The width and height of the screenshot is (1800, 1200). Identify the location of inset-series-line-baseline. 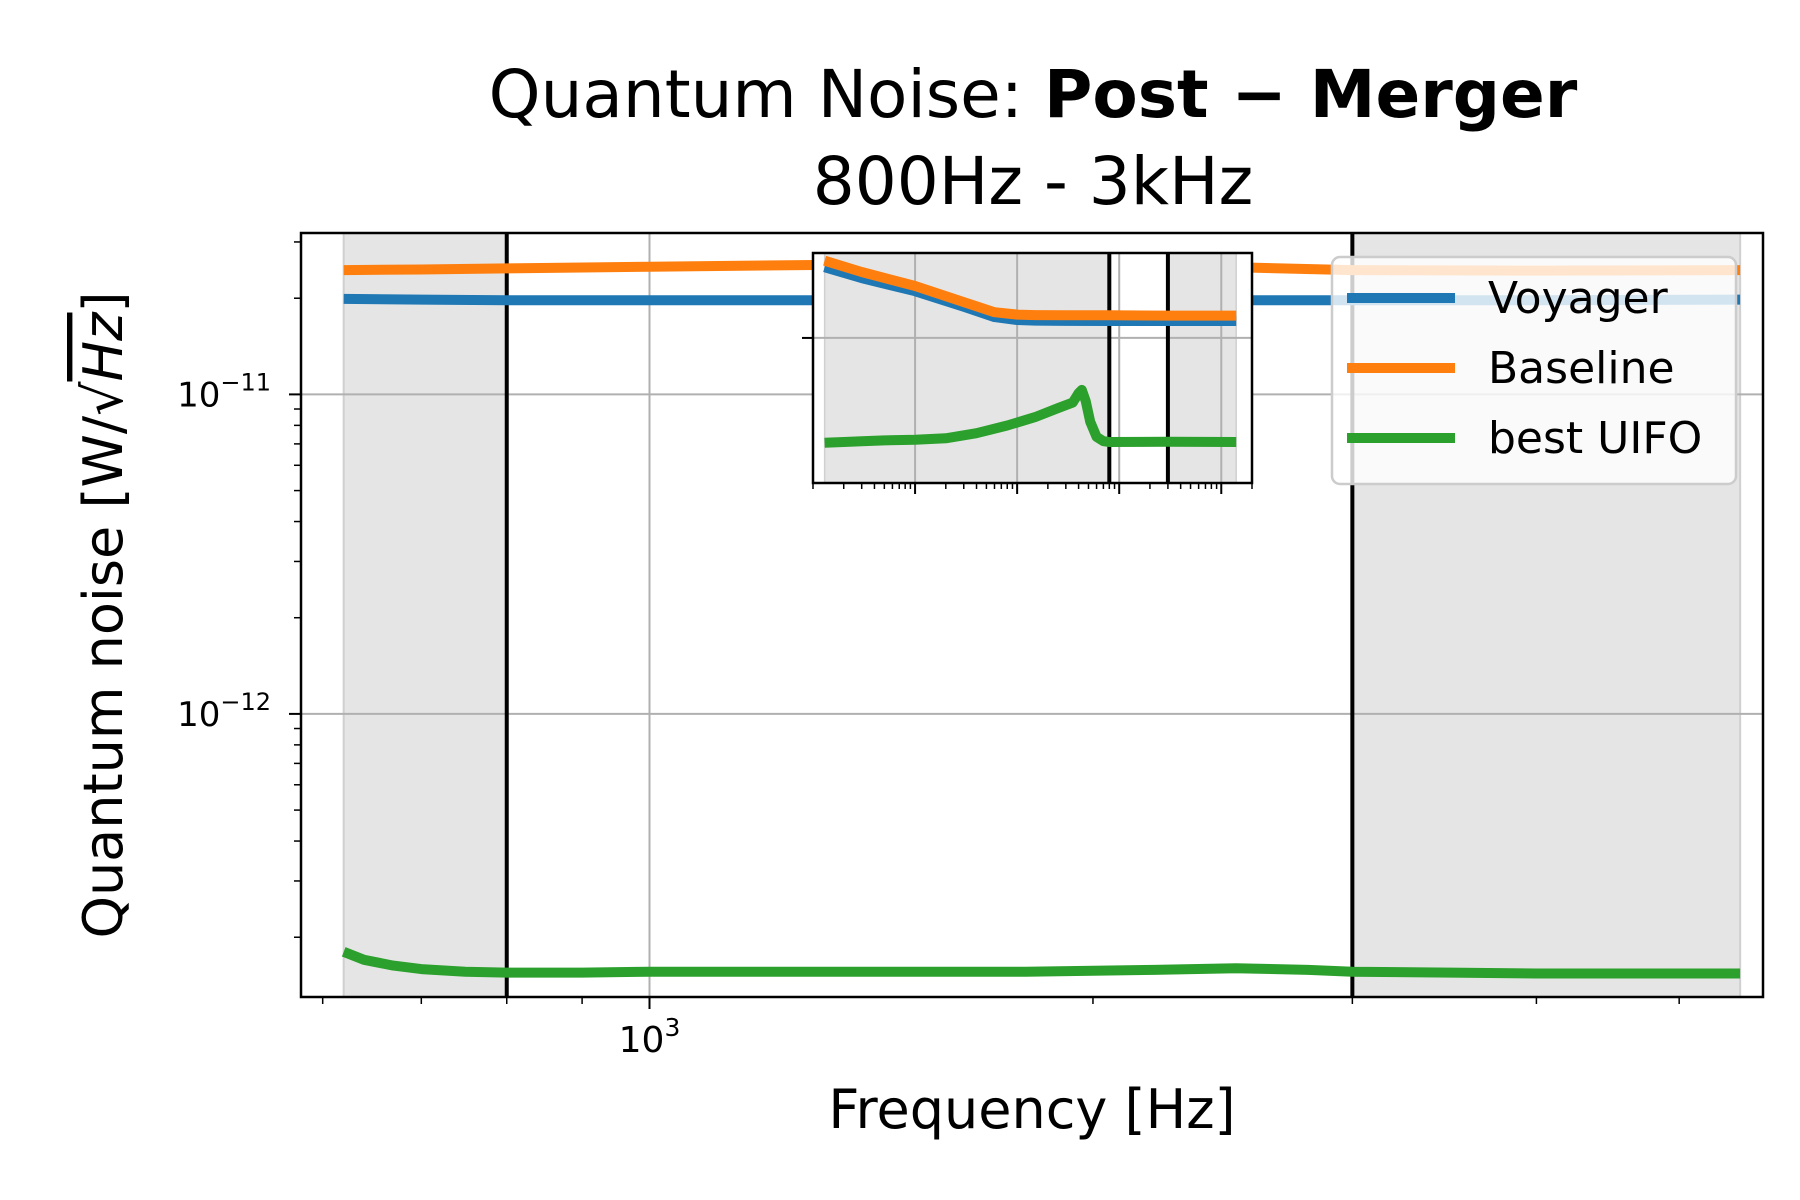
(1030, 288).